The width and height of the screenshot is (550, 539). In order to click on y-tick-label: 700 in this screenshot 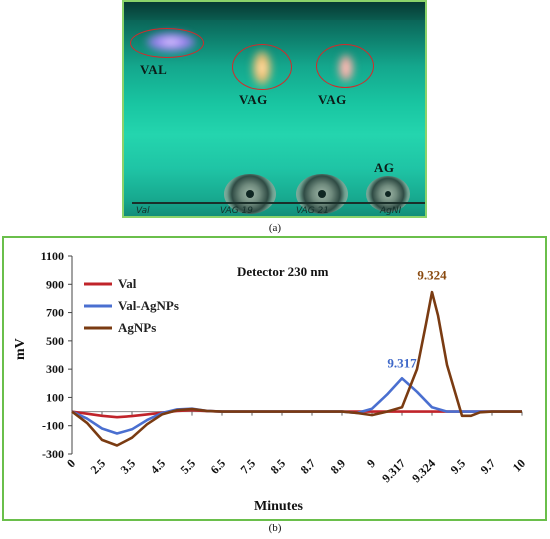, I will do `click(55, 313)`.